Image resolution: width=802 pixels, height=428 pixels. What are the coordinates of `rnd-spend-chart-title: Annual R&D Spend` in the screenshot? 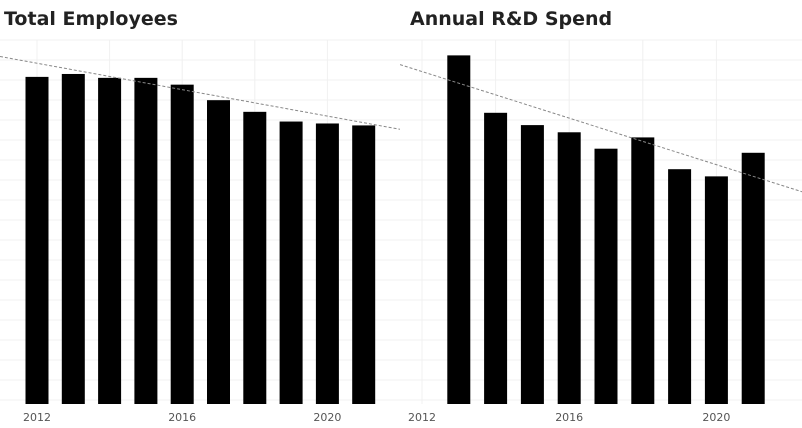 It's located at (511, 19).